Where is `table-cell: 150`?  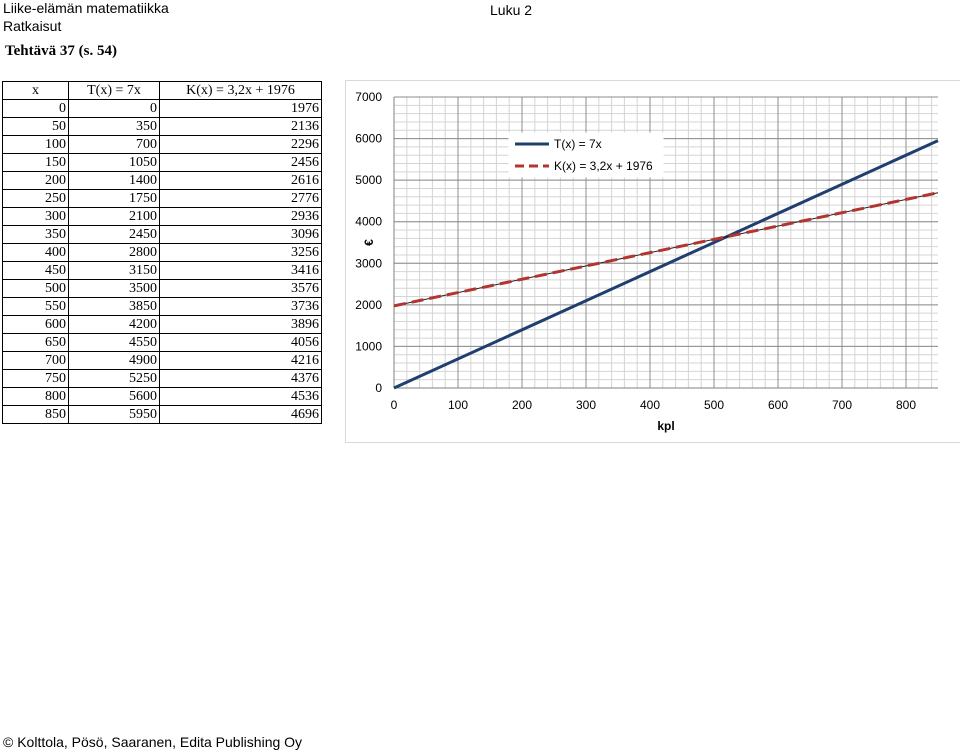
table-cell: 150 is located at coordinates (35, 162).